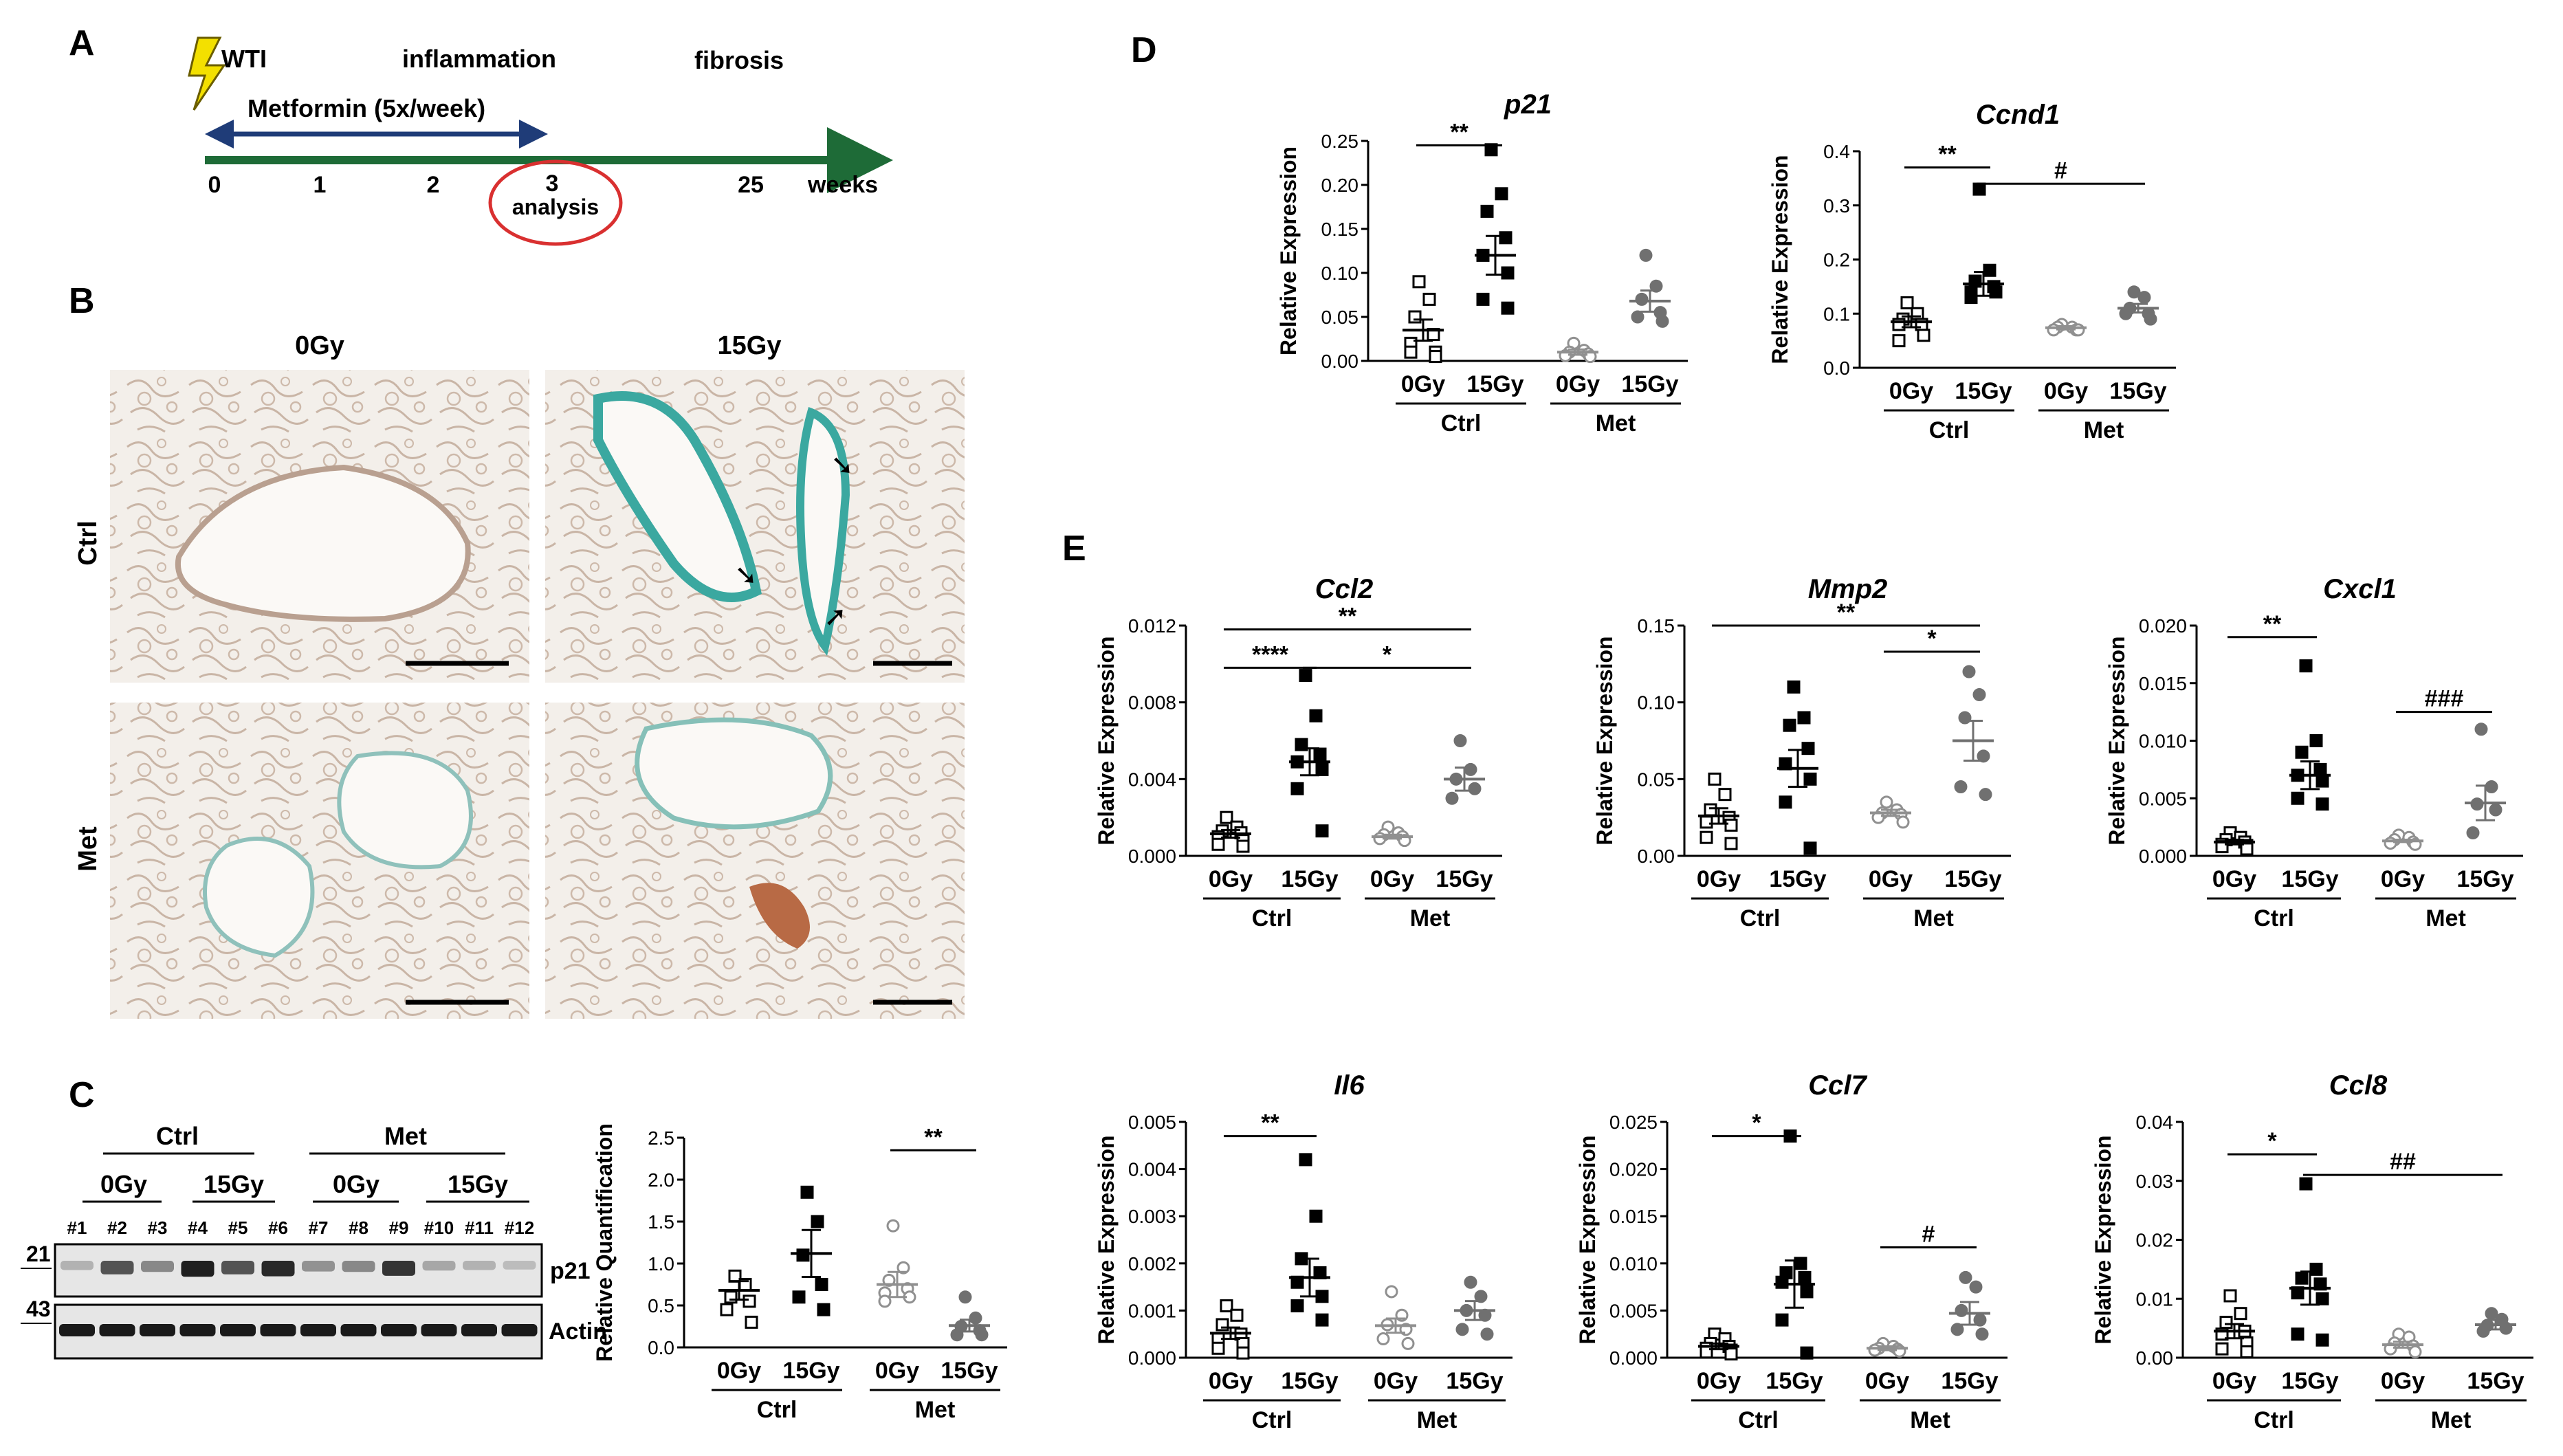 Image resolution: width=2563 pixels, height=1456 pixels. Describe the element at coordinates (214, 185) in the screenshot. I see `tick-0: 0` at that location.